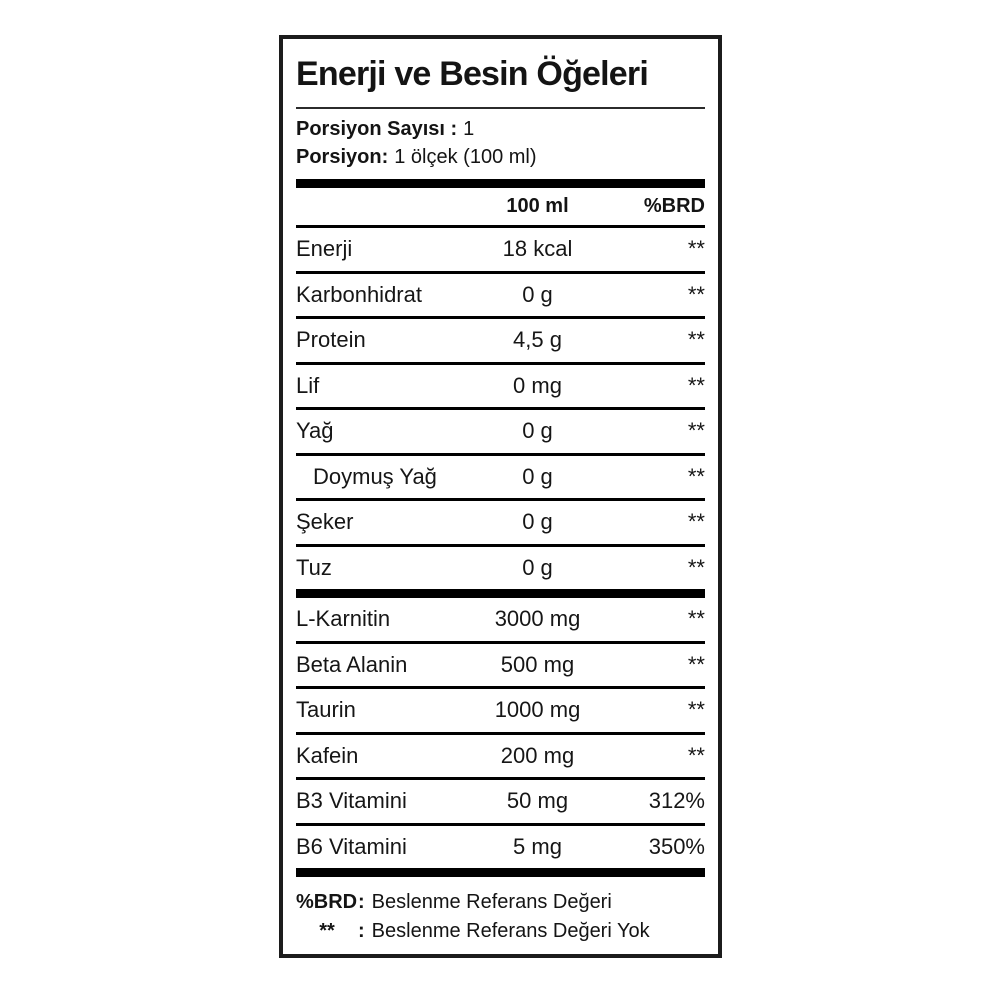 This screenshot has height=1000, width=1000. Describe the element at coordinates (500, 129) in the screenshot. I see `serving-count-line: Porsiyon Sayısı :1` at that location.